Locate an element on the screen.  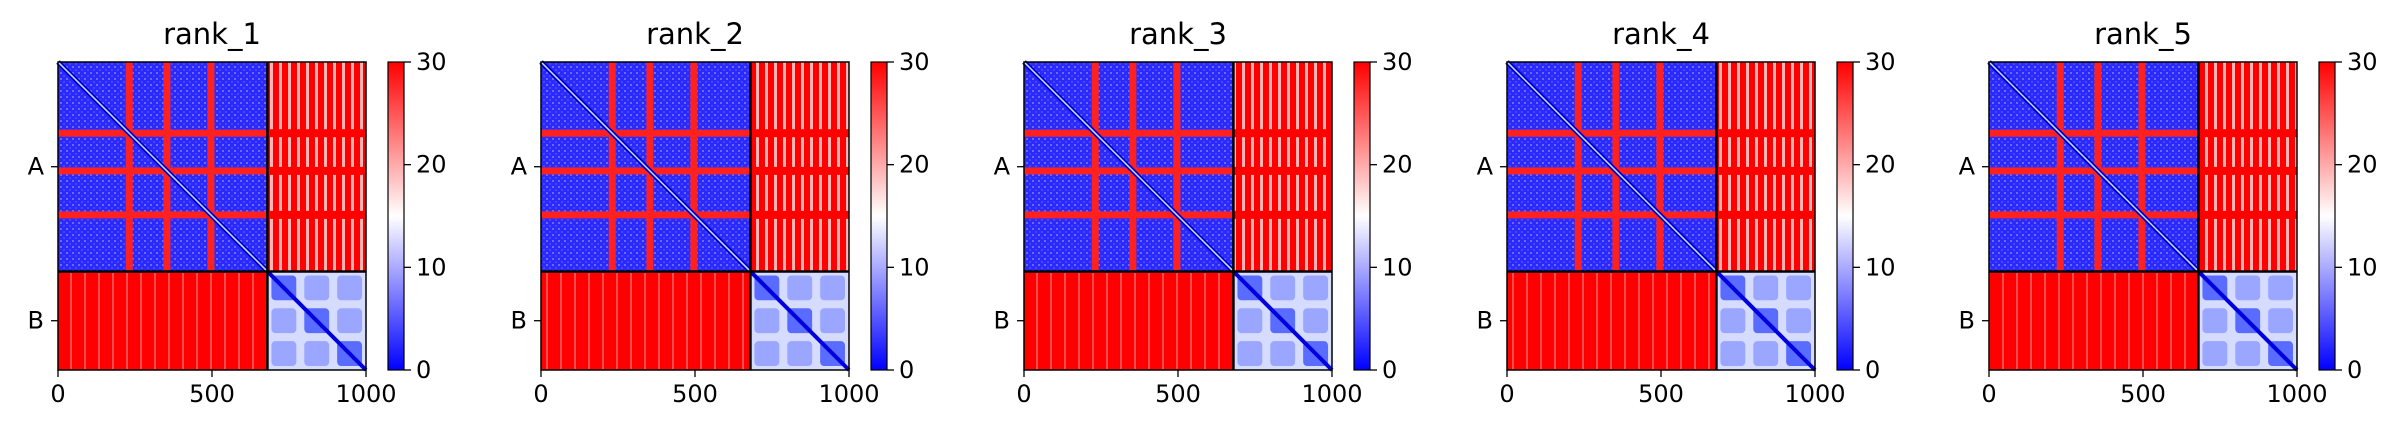
panel-title: rank_2 is located at coordinates (695, 34).